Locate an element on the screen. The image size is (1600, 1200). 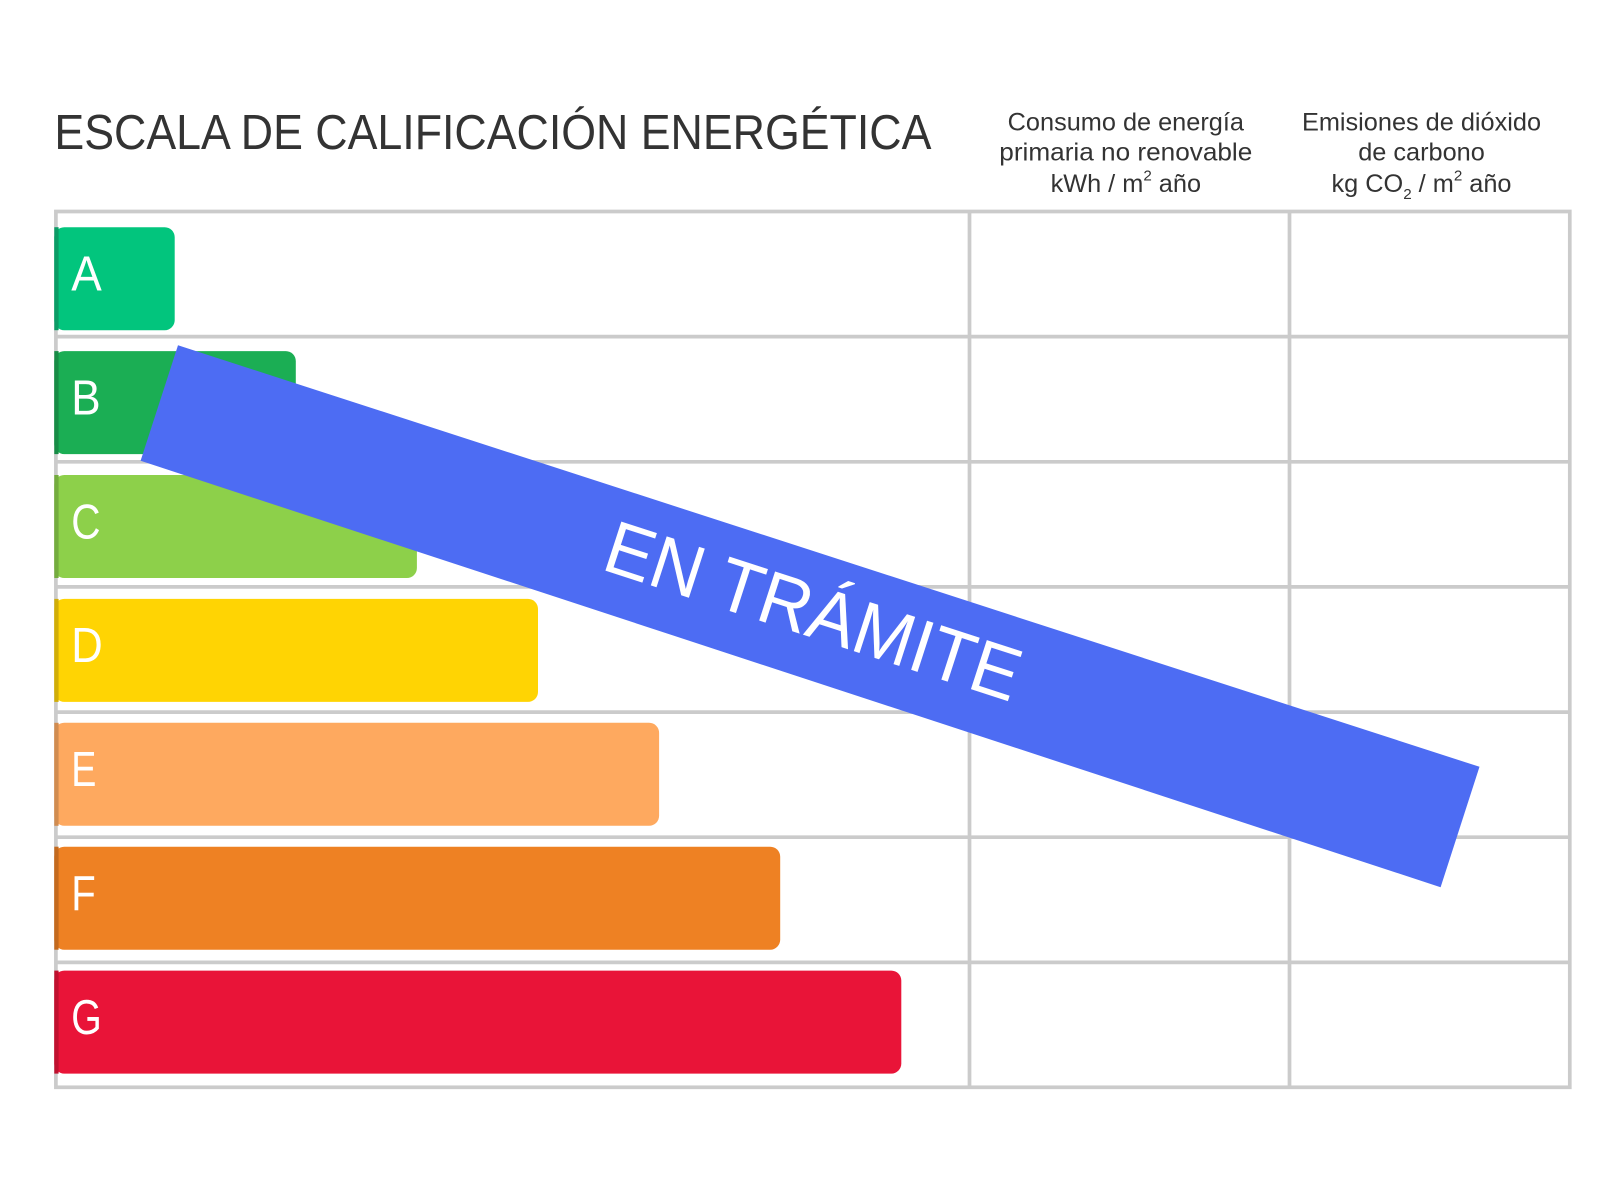
svg-text: D is located at coordinates (87, 646).